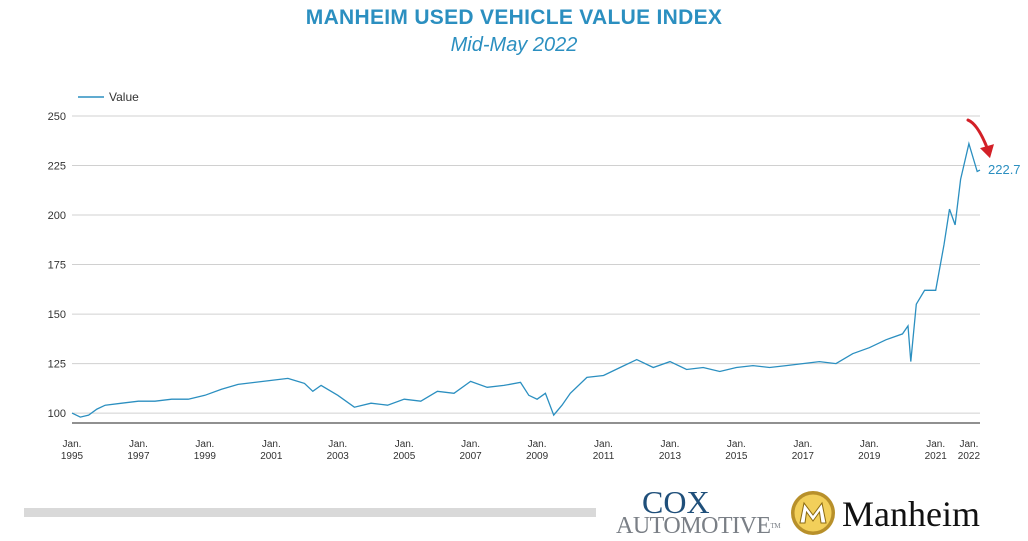 This screenshot has height=541, width=1028. What do you see at coordinates (698, 526) in the screenshot?
I see `cox-logo-text-bottom: AUTOMOTIVETM` at bounding box center [698, 526].